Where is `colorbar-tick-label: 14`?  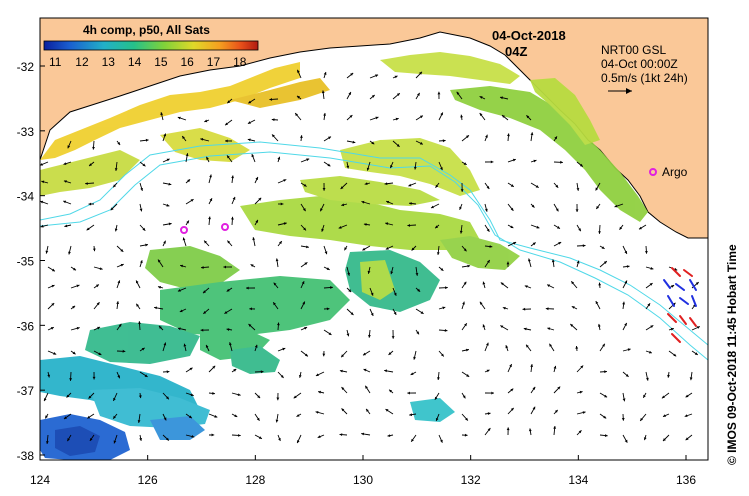 colorbar-tick-label: 14 is located at coordinates (135, 62).